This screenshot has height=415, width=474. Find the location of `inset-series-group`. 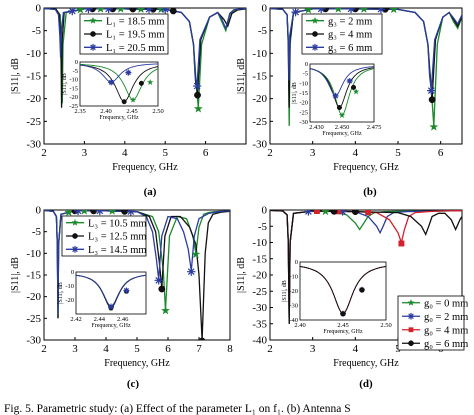

inset-series-group is located at coordinates (343, 291).